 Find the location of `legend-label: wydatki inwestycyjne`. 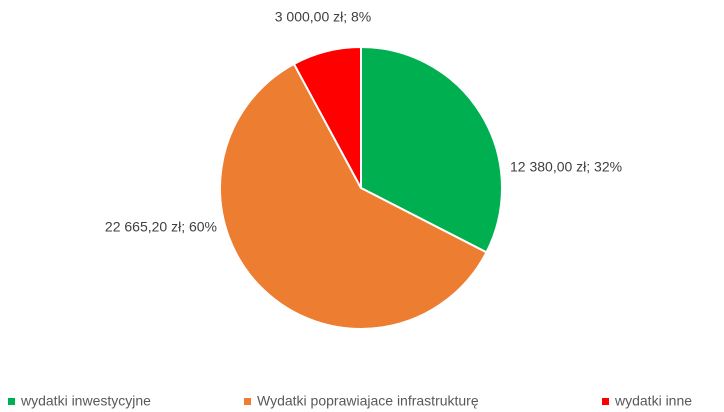

legend-label: wydatki inwestycyjne is located at coordinates (85, 401).